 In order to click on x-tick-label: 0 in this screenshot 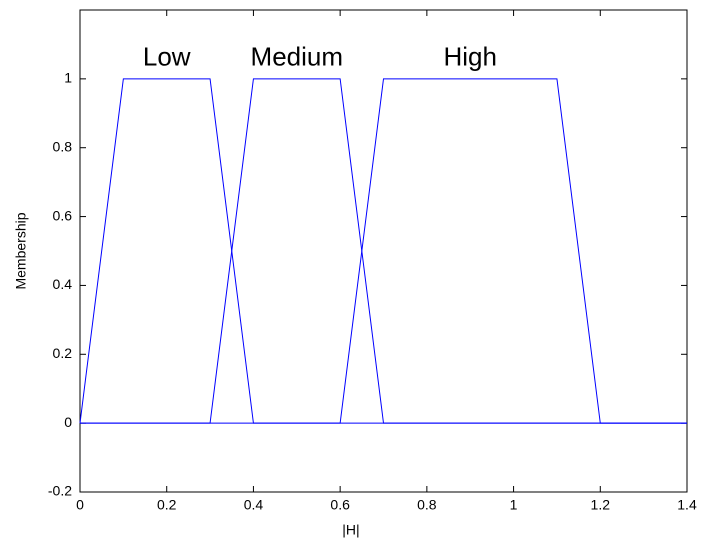, I will do `click(80, 505)`.